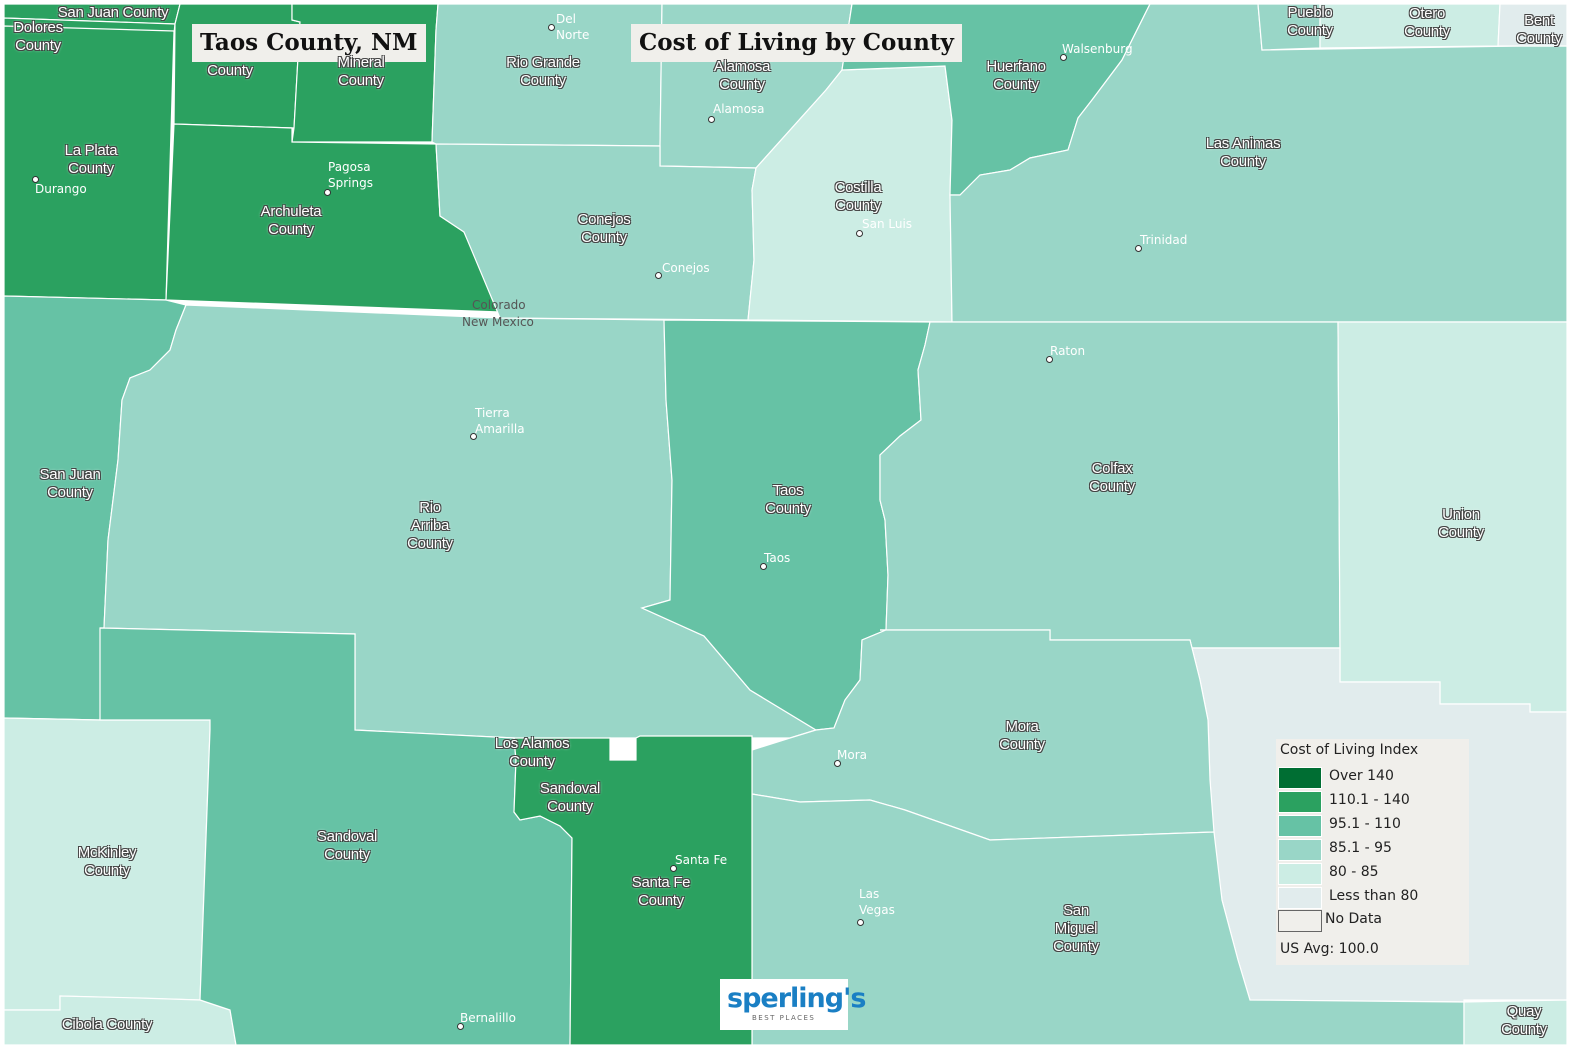 The image size is (1587, 1058). What do you see at coordinates (1076, 928) in the screenshot?
I see `county-label-san-miguel: San Miguel County` at bounding box center [1076, 928].